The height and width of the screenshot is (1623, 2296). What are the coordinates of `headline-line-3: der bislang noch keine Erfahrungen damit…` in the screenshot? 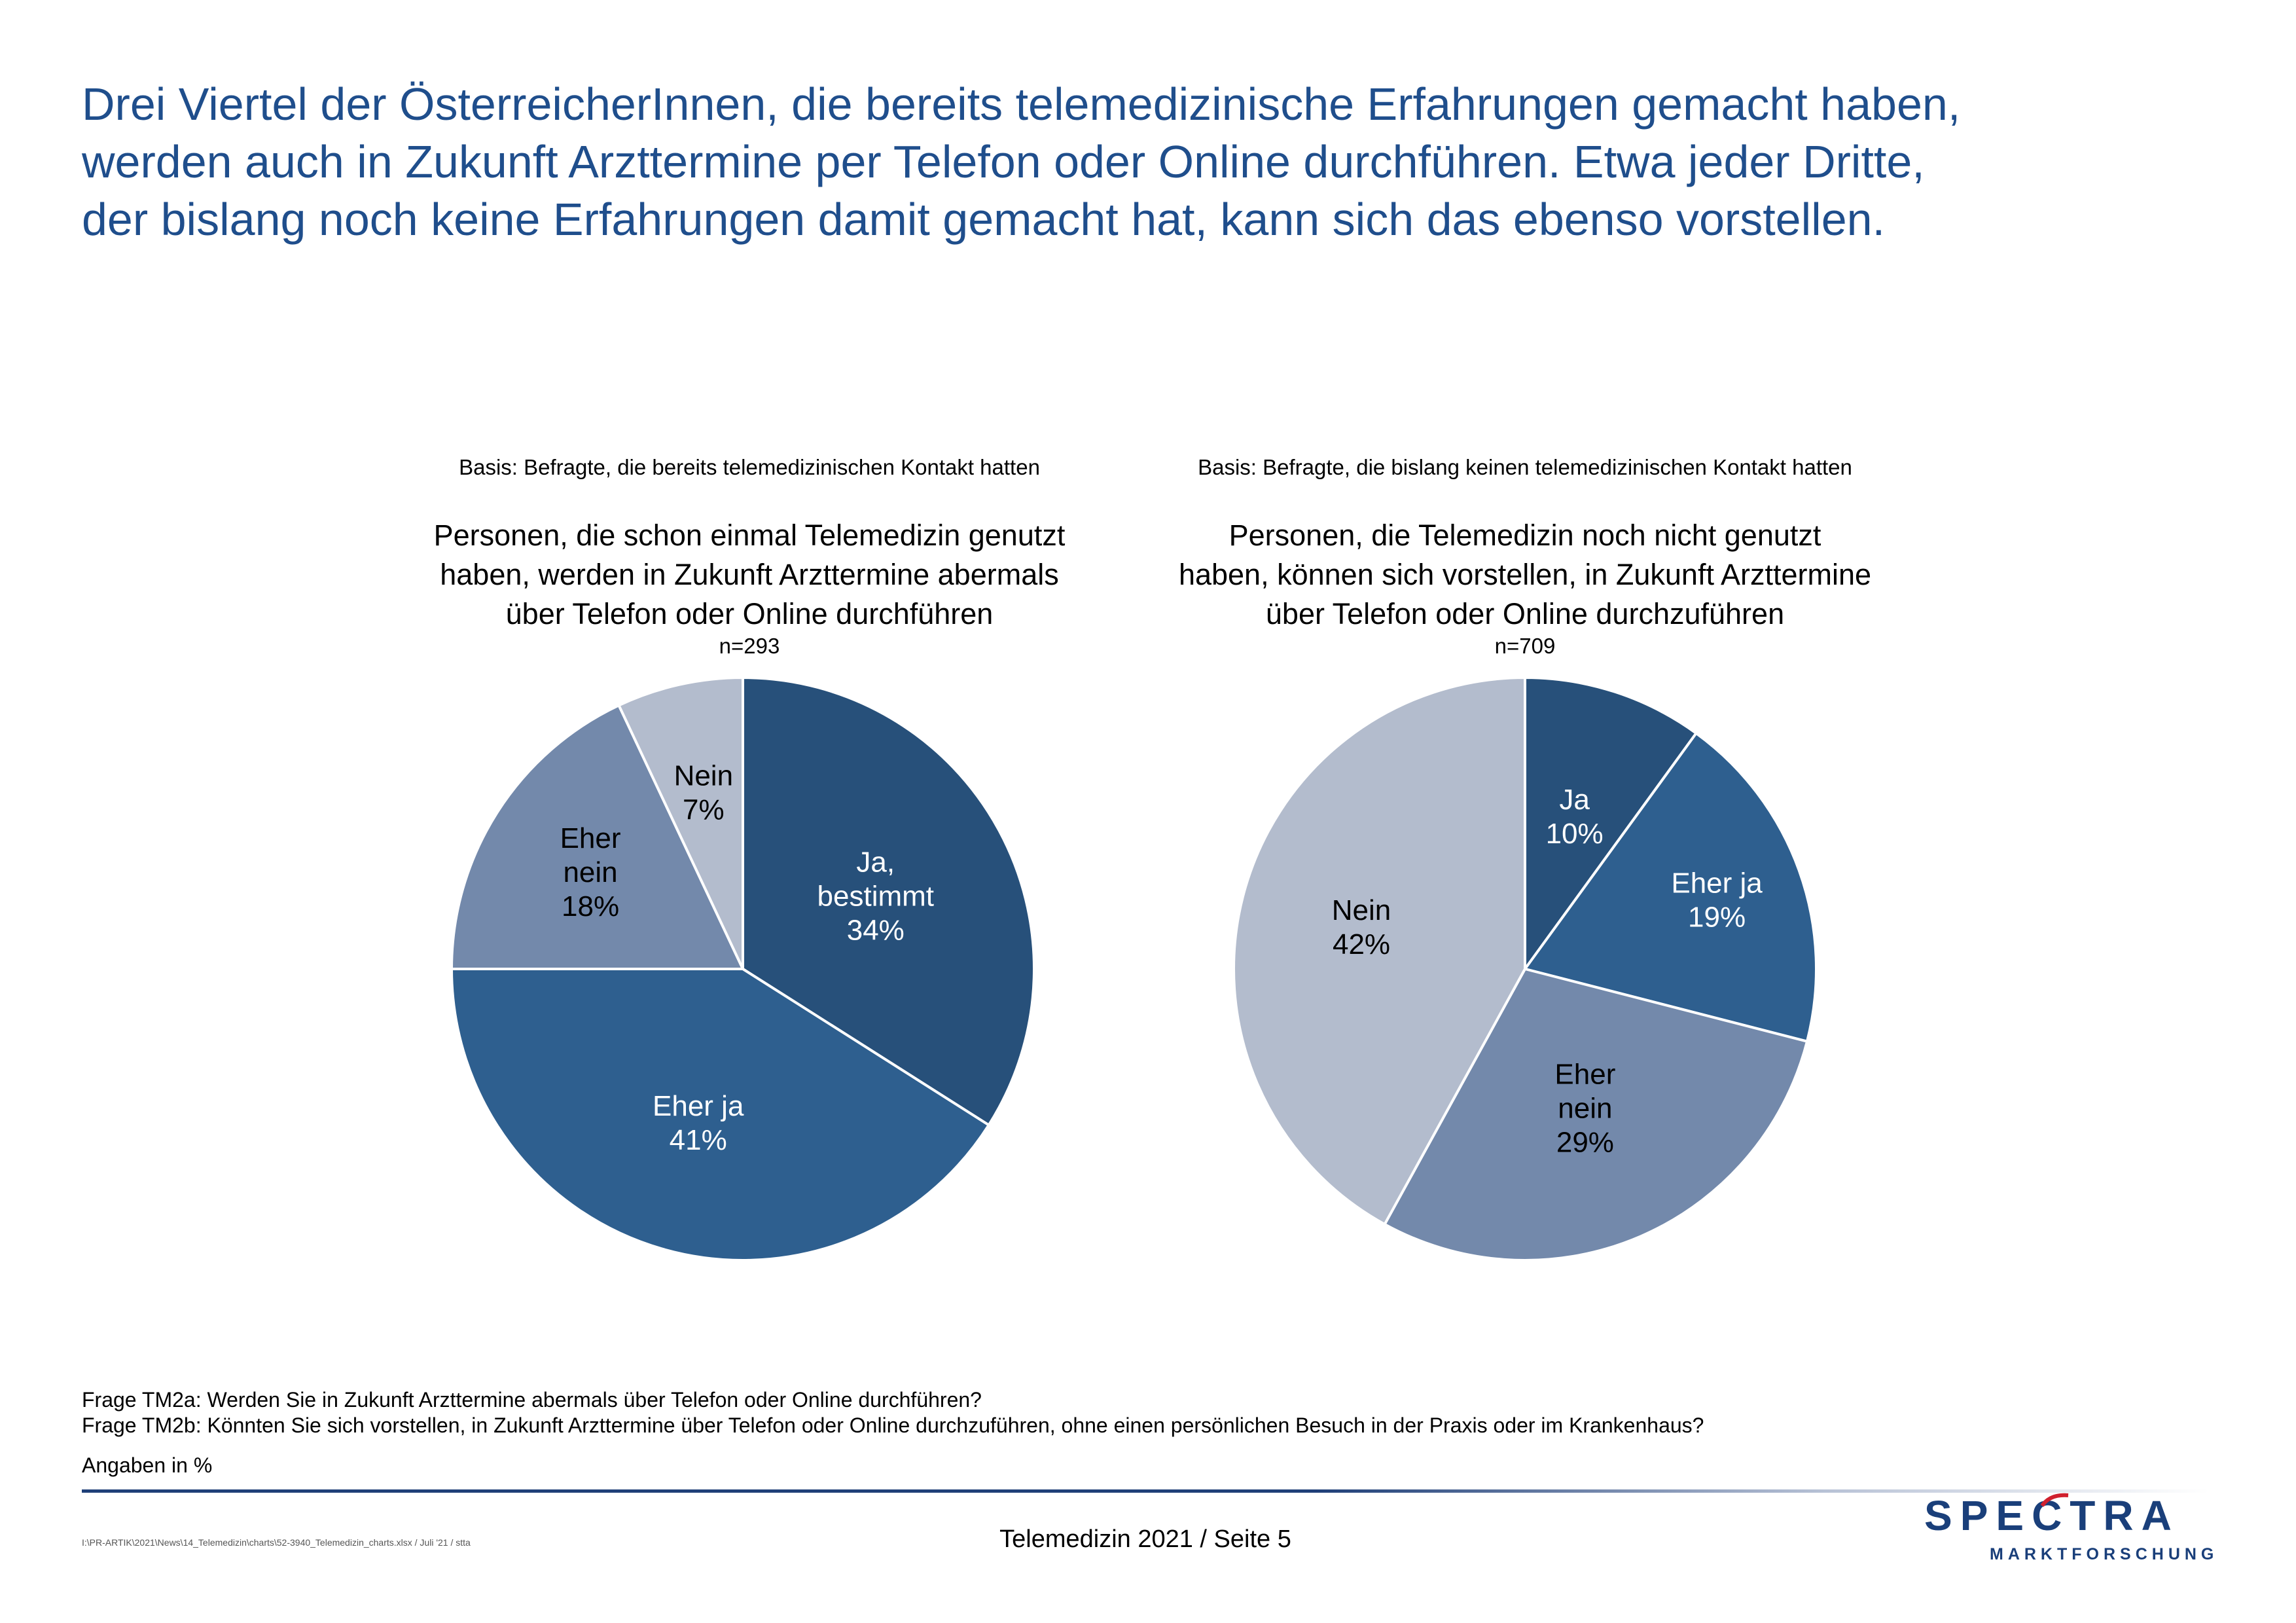 It's located at (984, 219).